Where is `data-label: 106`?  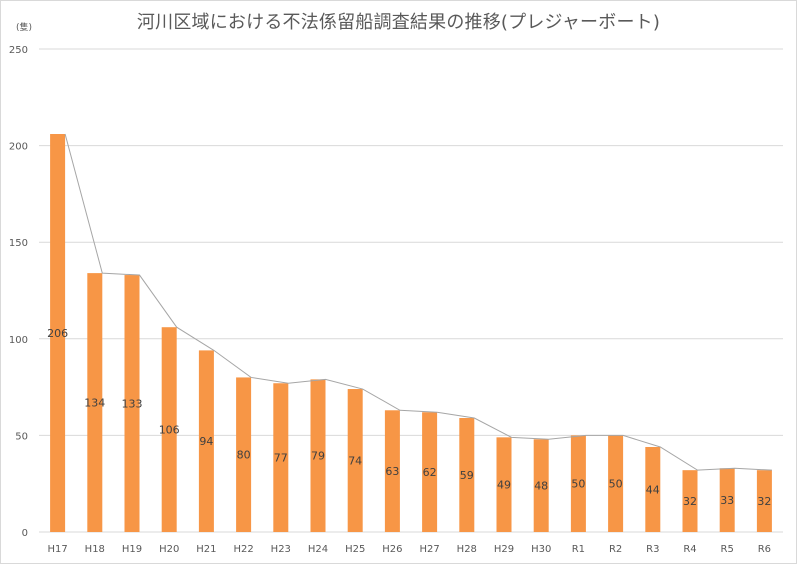 data-label: 106 is located at coordinates (169, 430).